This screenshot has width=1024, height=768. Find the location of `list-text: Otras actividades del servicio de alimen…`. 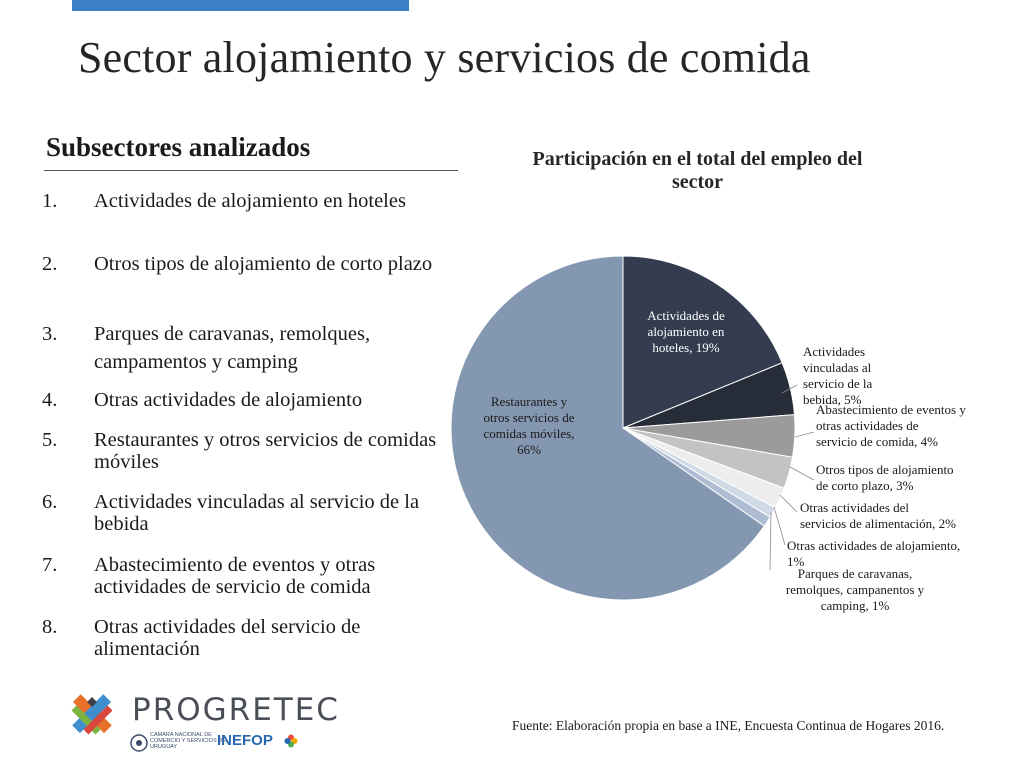

list-text: Otras actividades del servicio de alimen… is located at coordinates (227, 638).